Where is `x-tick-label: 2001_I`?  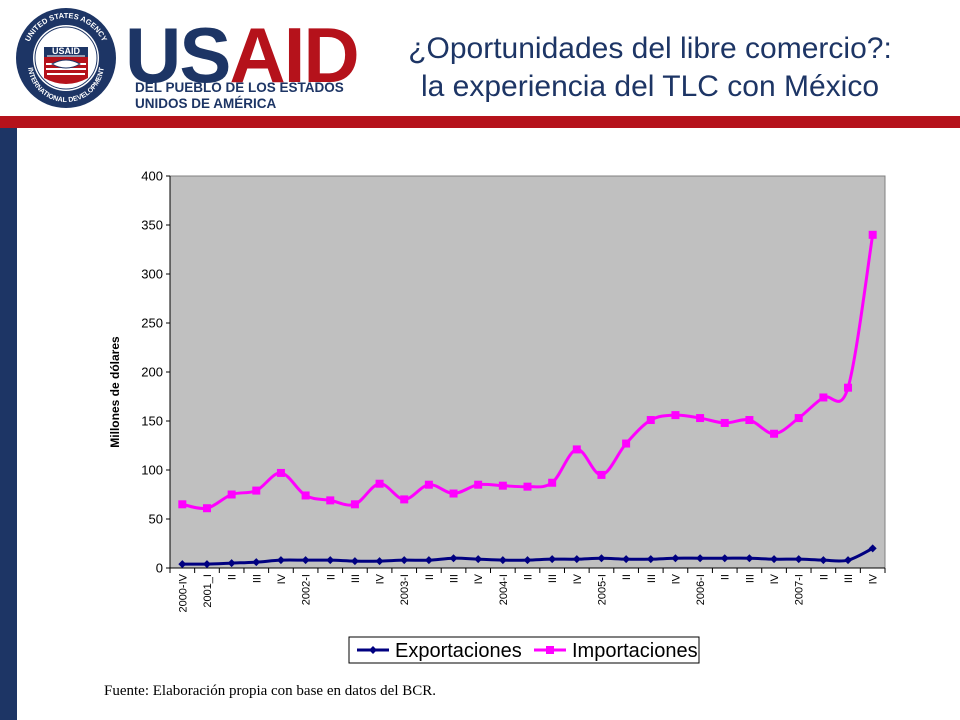 x-tick-label: 2001_I is located at coordinates (208, 591).